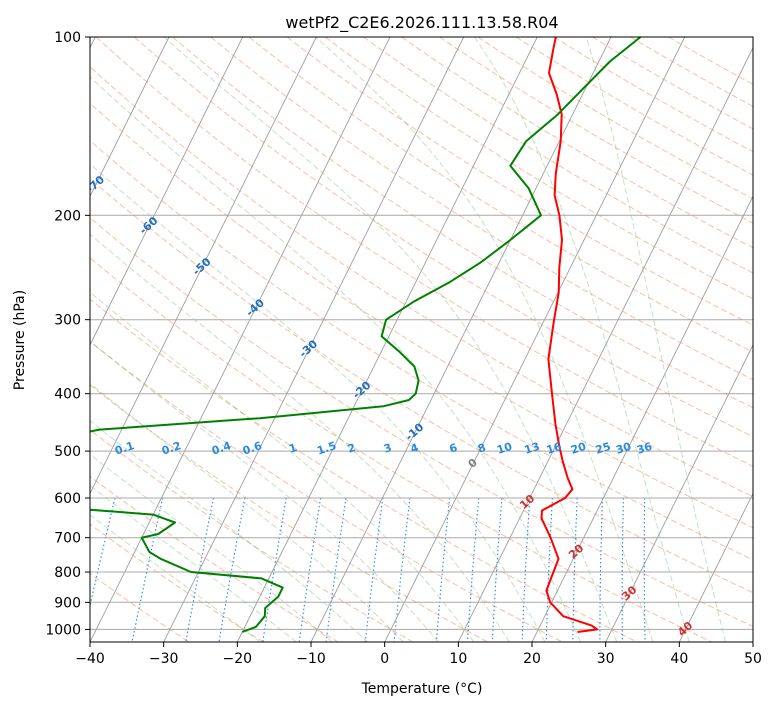 This screenshot has width=775, height=708. I want to click on mixing-ratio-label: 0.1, so click(124, 448).